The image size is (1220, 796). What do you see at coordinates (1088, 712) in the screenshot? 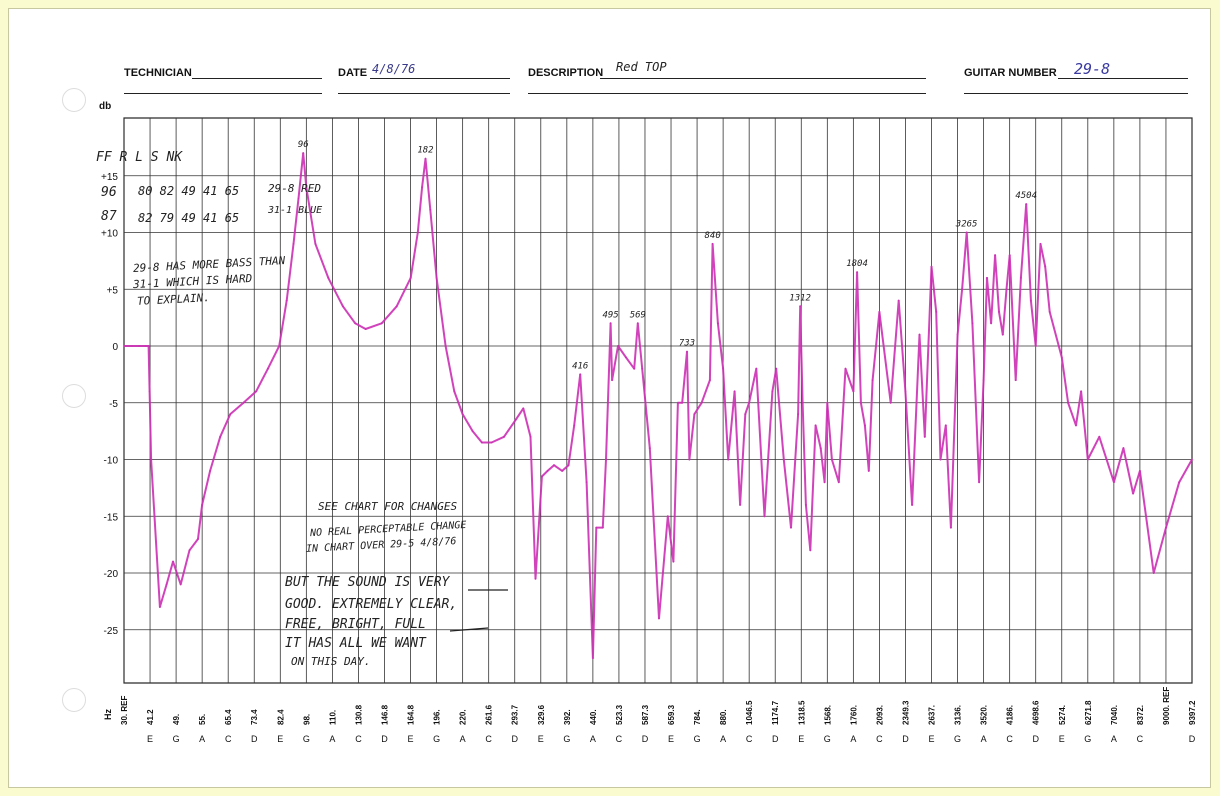
I see `x-tick-freq: 6271.8` at bounding box center [1088, 712].